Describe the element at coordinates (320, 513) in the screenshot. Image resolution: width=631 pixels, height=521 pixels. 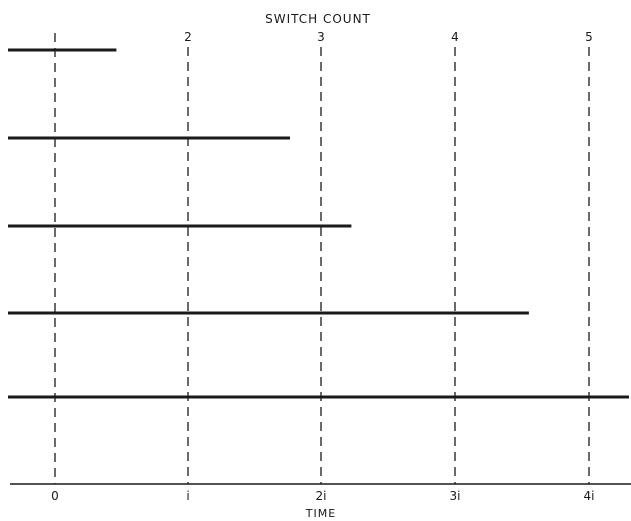
I see `time-axis-title: TIME` at that location.